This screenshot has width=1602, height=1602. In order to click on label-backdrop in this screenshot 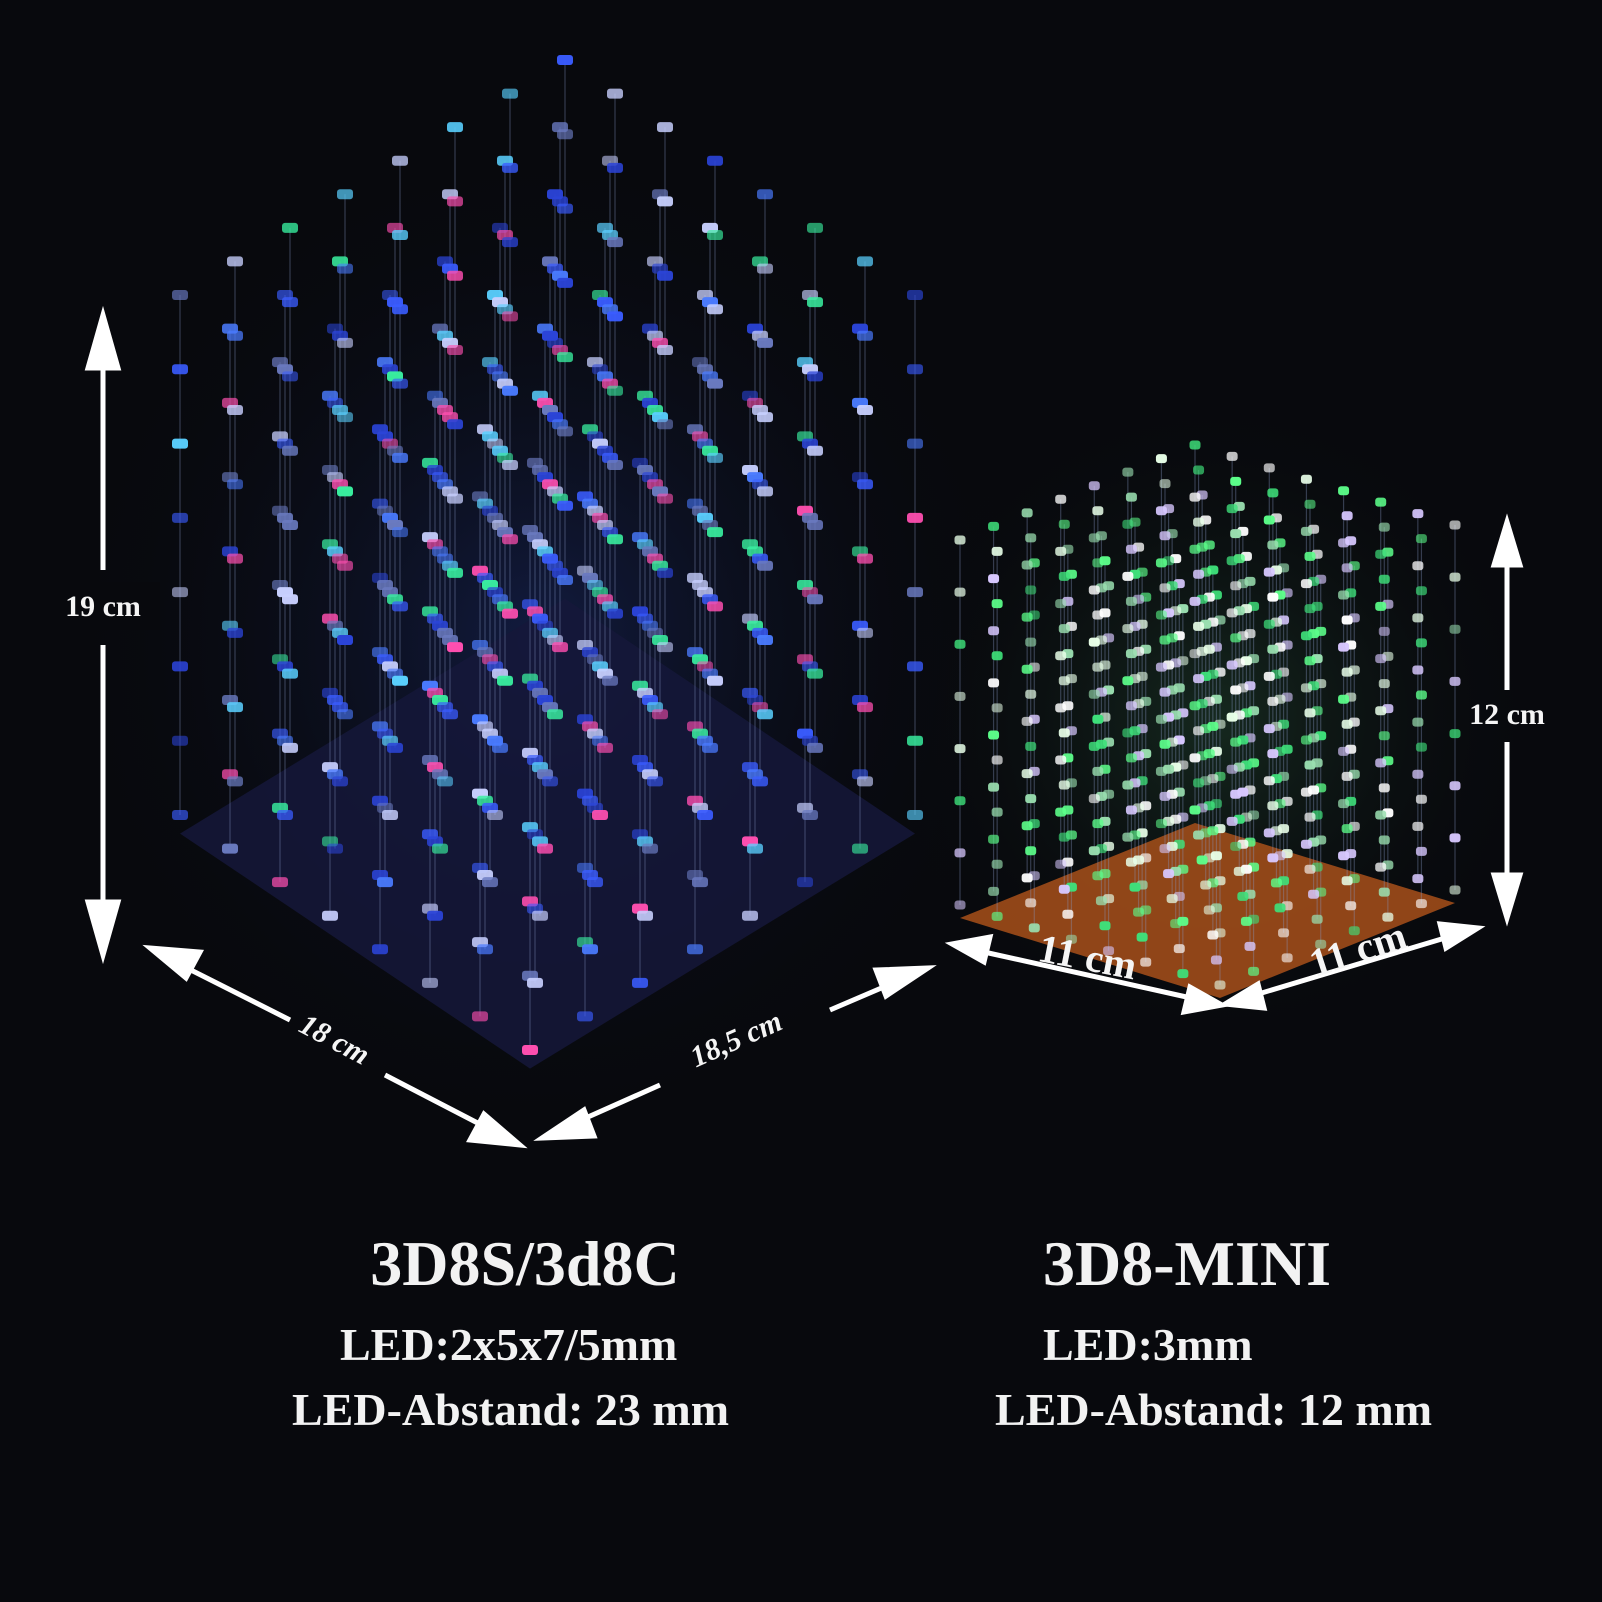, I will do `click(104, 606)`.